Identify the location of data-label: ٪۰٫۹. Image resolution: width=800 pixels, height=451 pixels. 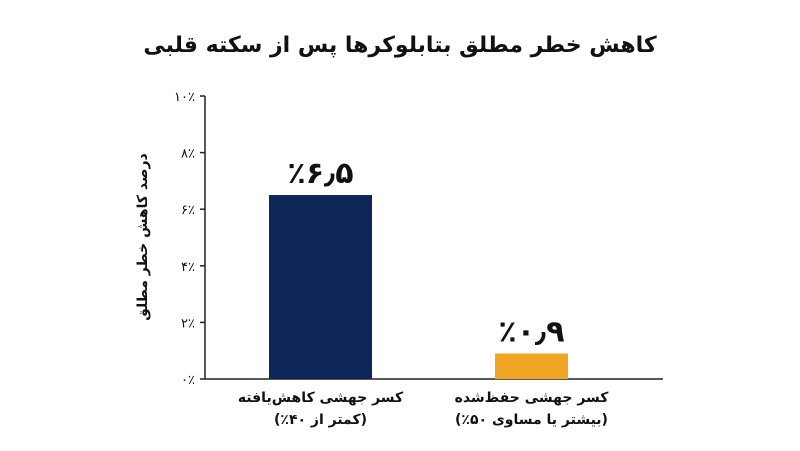
(531, 332).